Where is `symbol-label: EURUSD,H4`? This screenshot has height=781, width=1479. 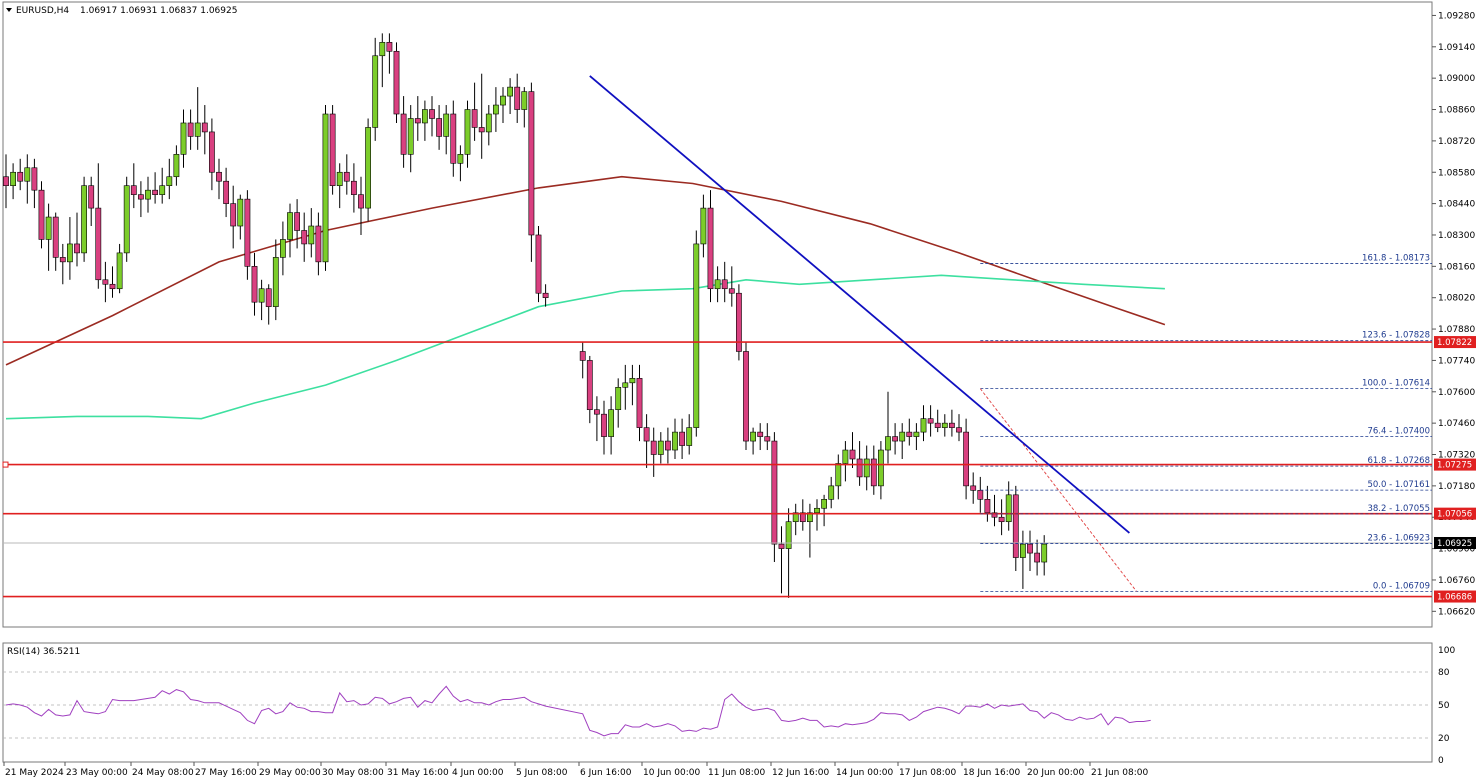
symbol-label: EURUSD,H4 is located at coordinates (42, 11).